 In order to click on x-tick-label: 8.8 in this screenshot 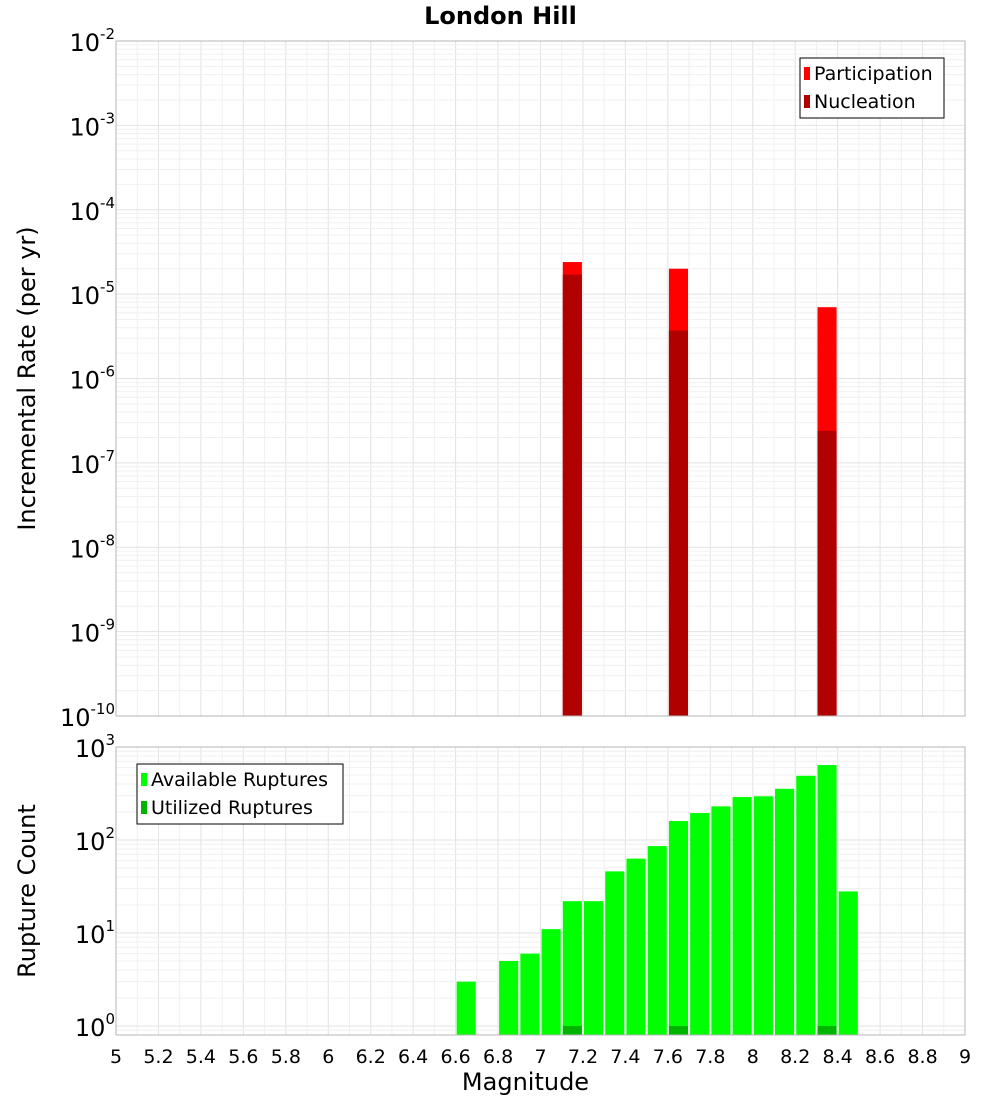, I will do `click(922, 1057)`.